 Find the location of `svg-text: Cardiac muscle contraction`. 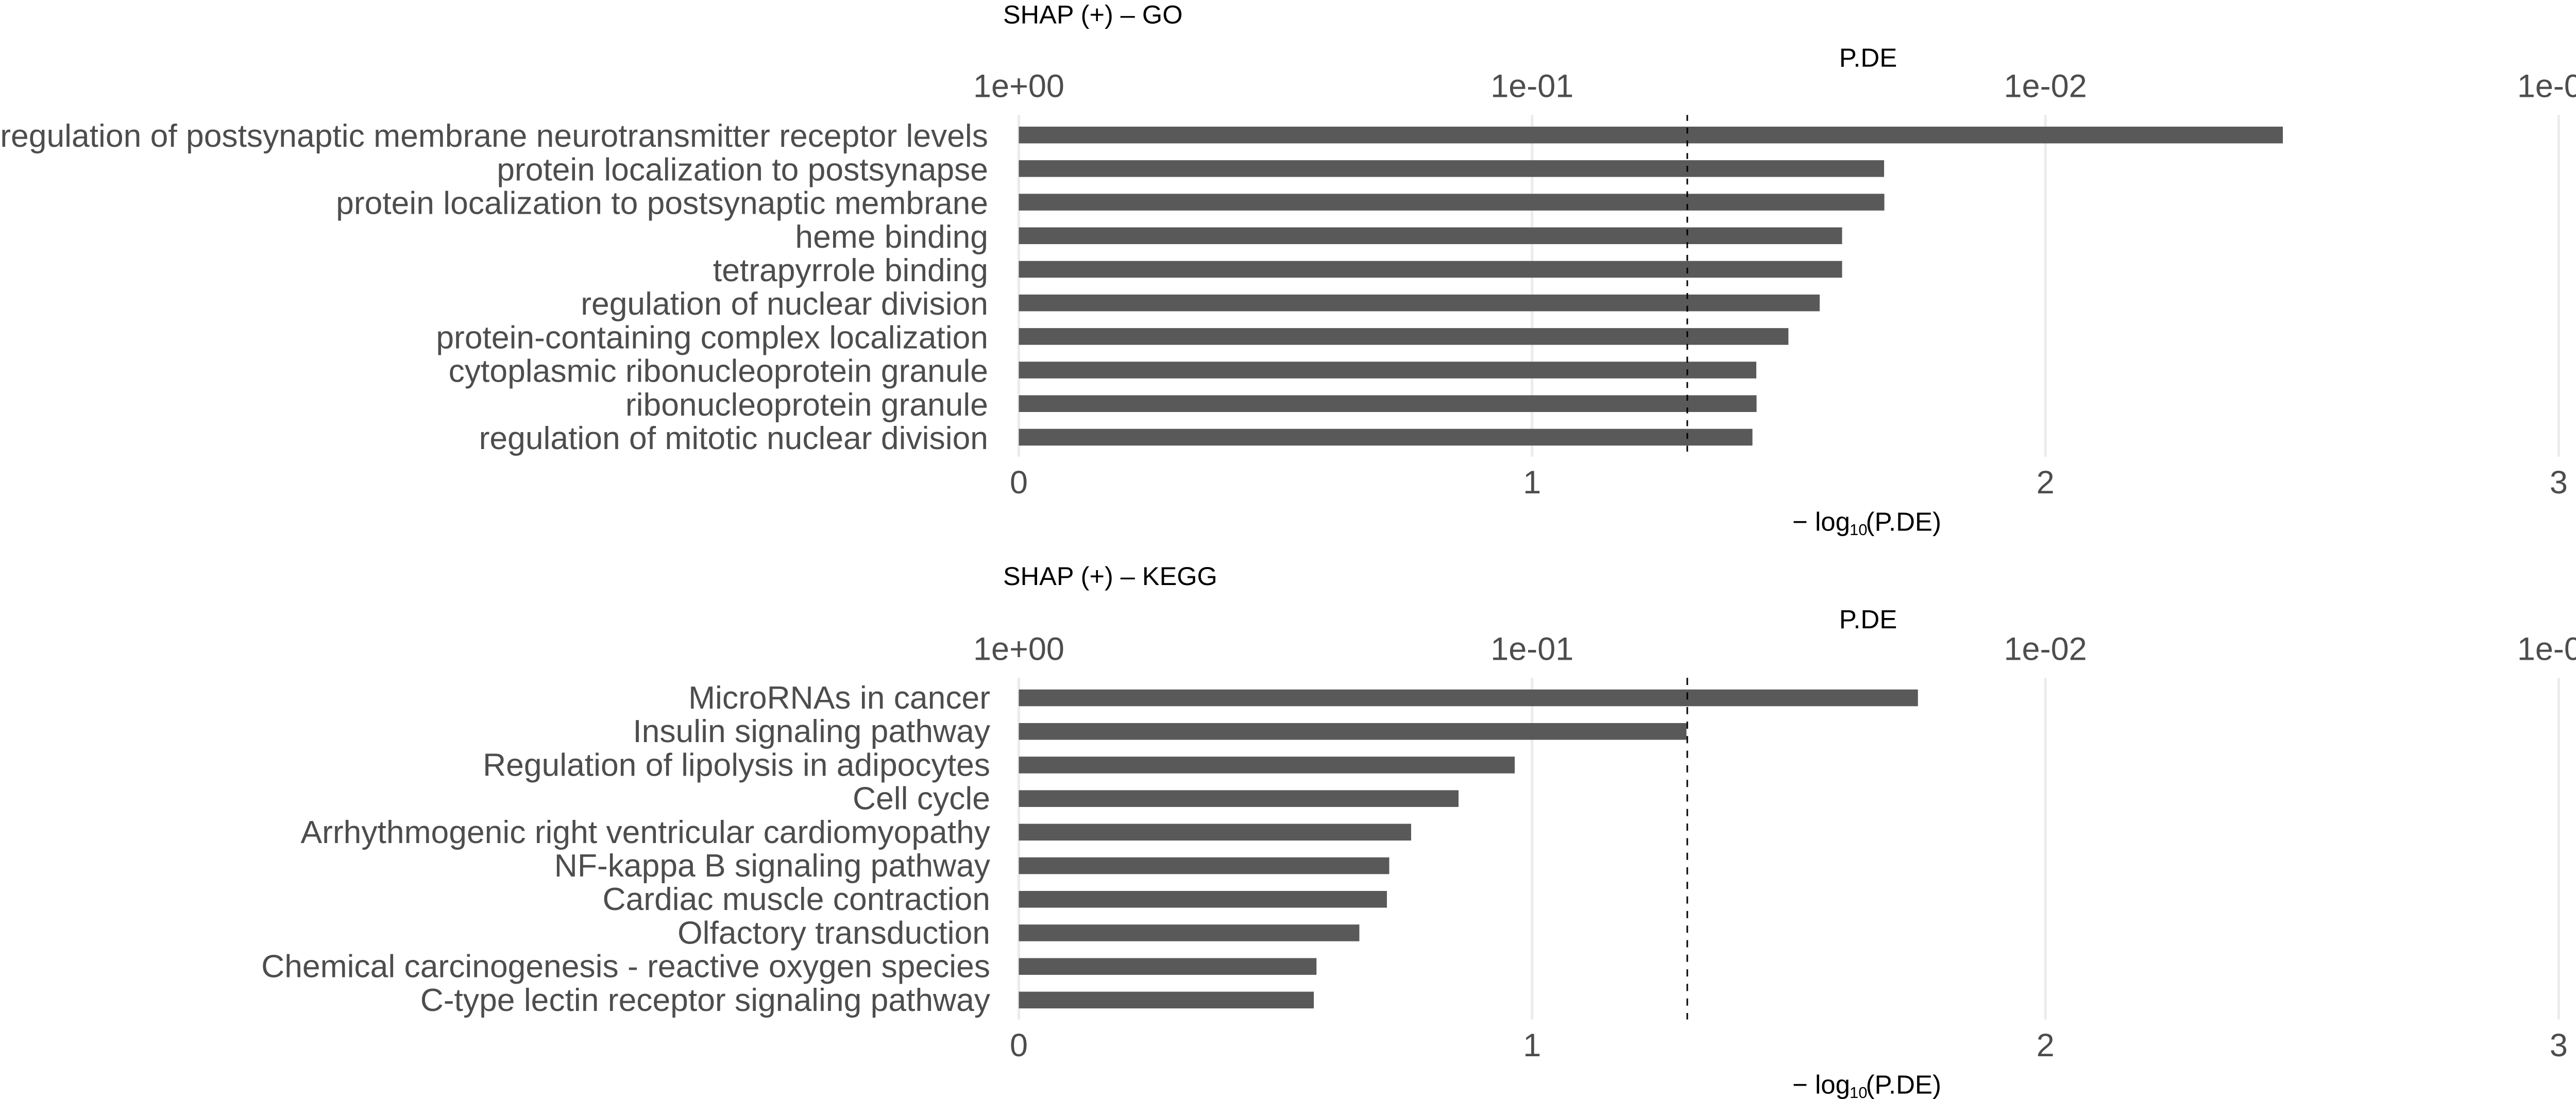

svg-text: Cardiac muscle contraction is located at coordinates (796, 899).